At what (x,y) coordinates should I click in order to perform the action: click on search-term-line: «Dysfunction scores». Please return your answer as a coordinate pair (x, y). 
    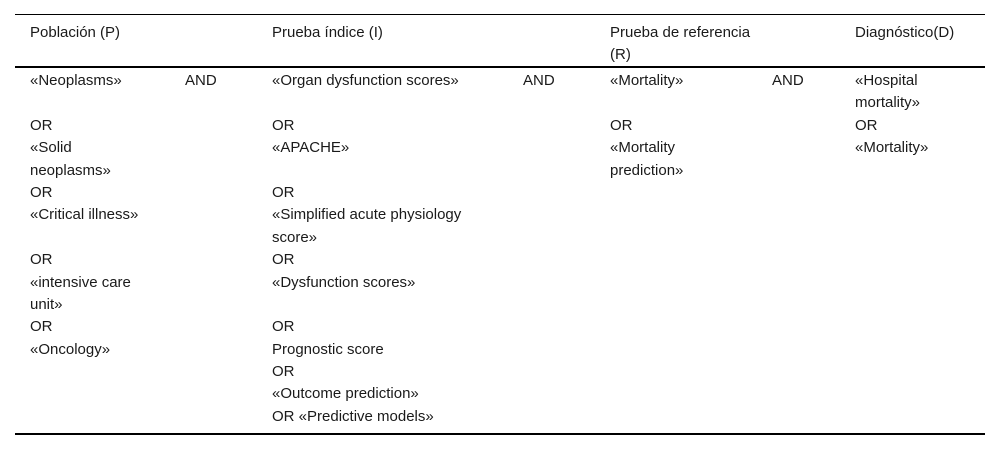
    Looking at the image, I should click on (344, 282).